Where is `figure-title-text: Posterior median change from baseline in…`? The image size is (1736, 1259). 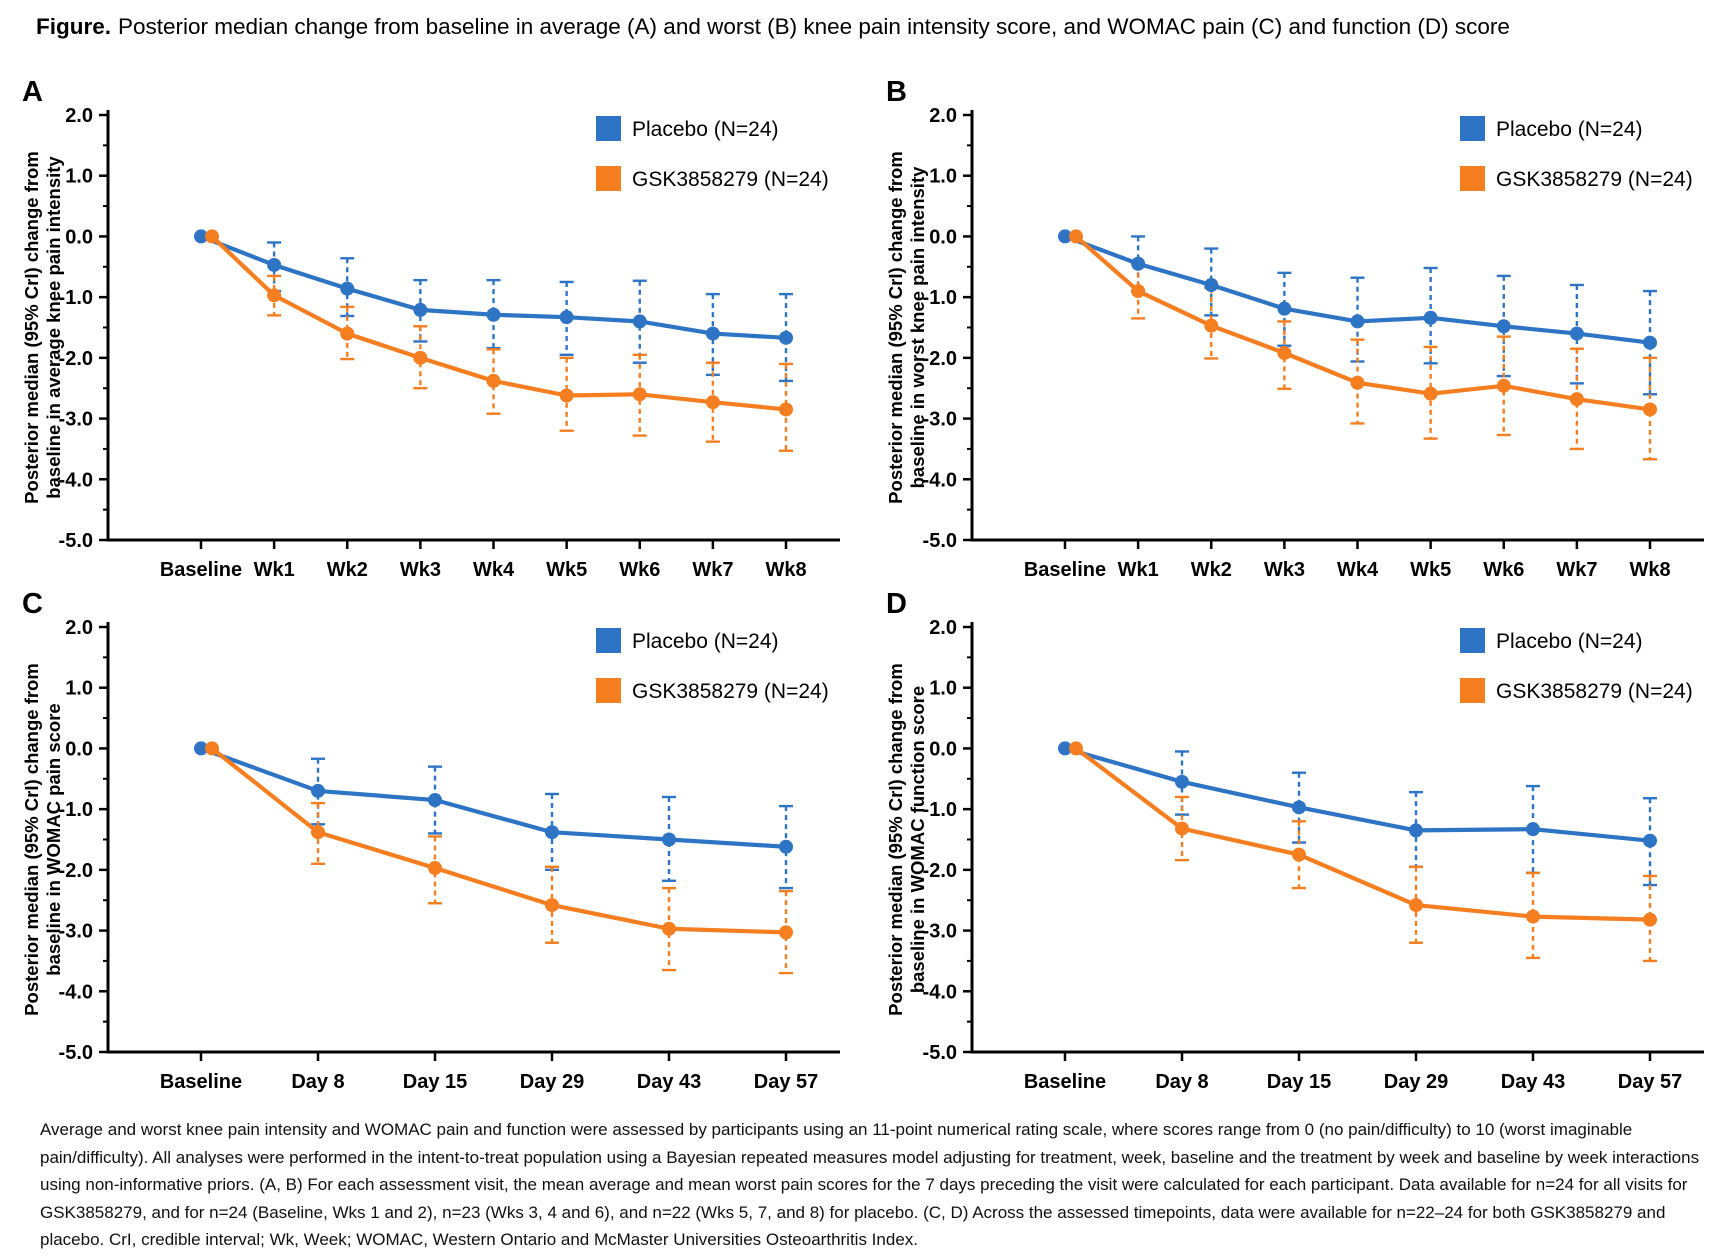 figure-title-text: Posterior median change from baseline in… is located at coordinates (814, 26).